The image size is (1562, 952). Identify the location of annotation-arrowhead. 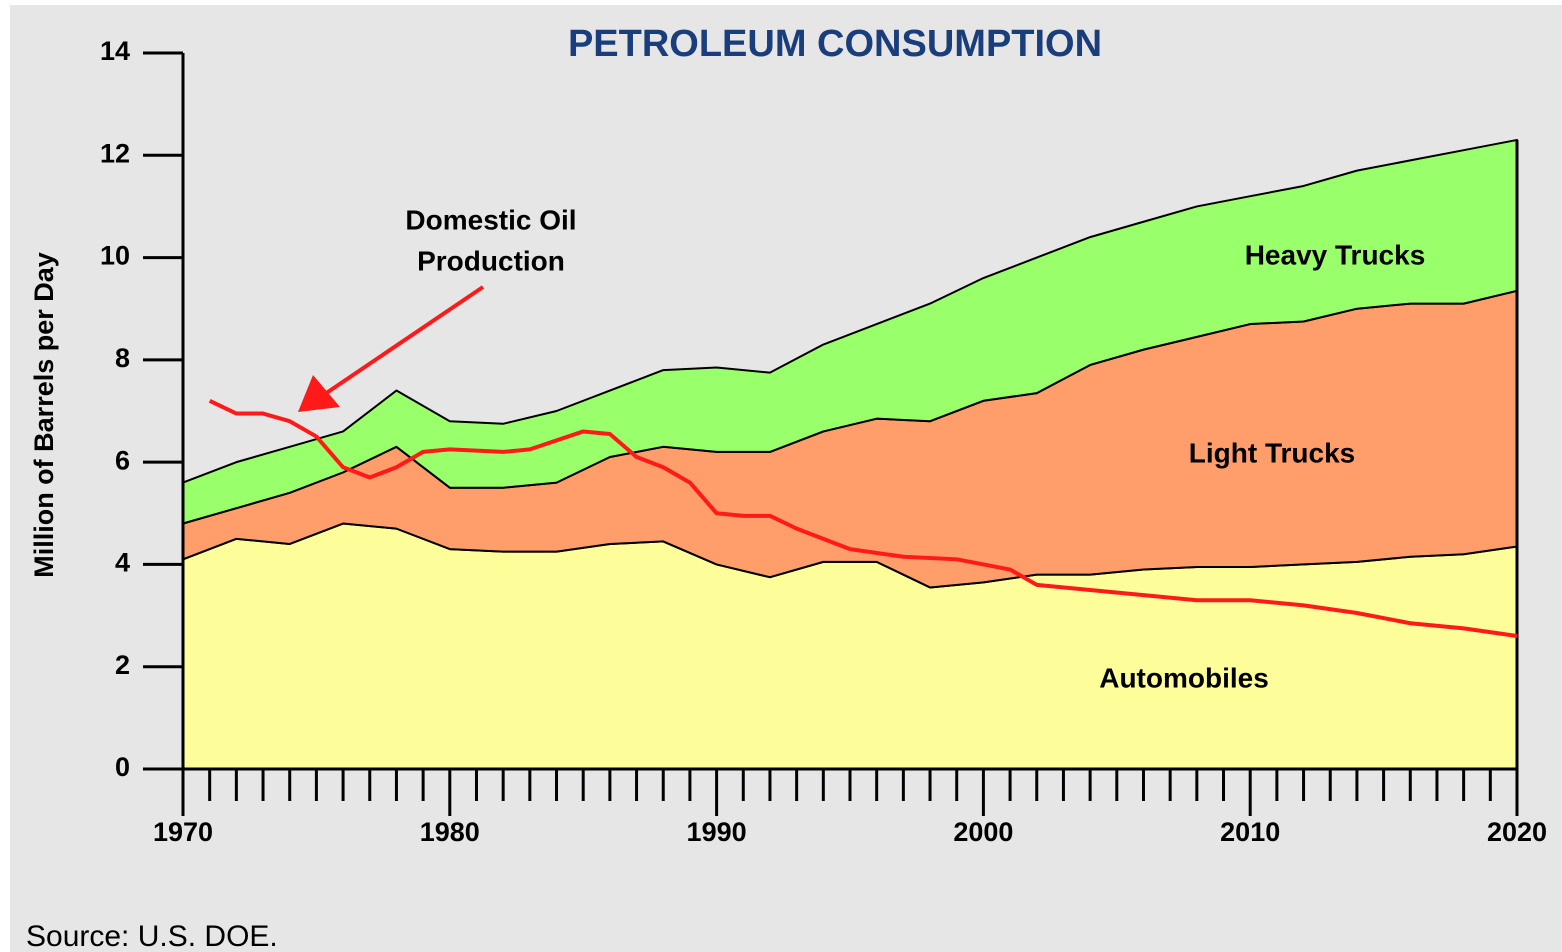
(319, 393).